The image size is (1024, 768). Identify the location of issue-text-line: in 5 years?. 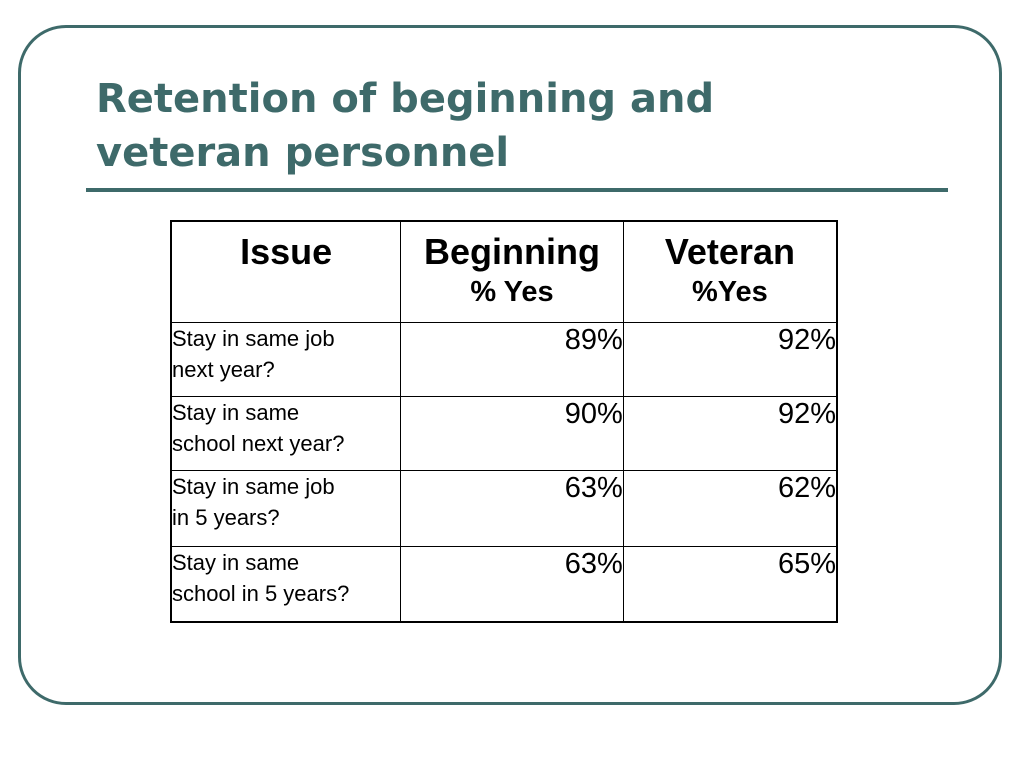
(226, 517).